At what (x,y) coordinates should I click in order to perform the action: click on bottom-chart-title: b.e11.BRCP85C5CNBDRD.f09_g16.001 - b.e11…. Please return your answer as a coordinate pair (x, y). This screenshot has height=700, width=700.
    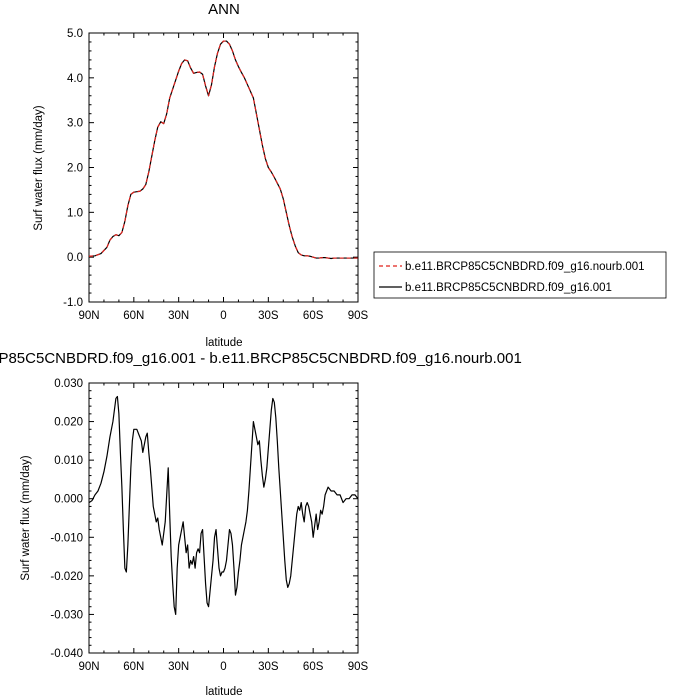
    Looking at the image, I should click on (261, 358).